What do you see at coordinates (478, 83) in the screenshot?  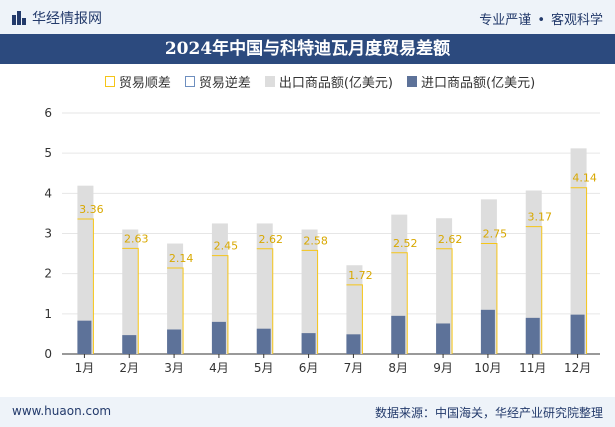 I see `legend-label-imports: 进口商品额(亿美元)` at bounding box center [478, 83].